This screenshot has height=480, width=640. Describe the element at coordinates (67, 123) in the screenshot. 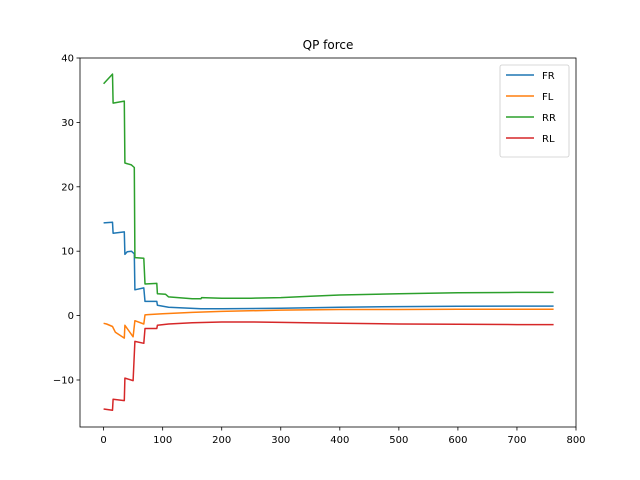

I see `y-tick-label: 30` at that location.